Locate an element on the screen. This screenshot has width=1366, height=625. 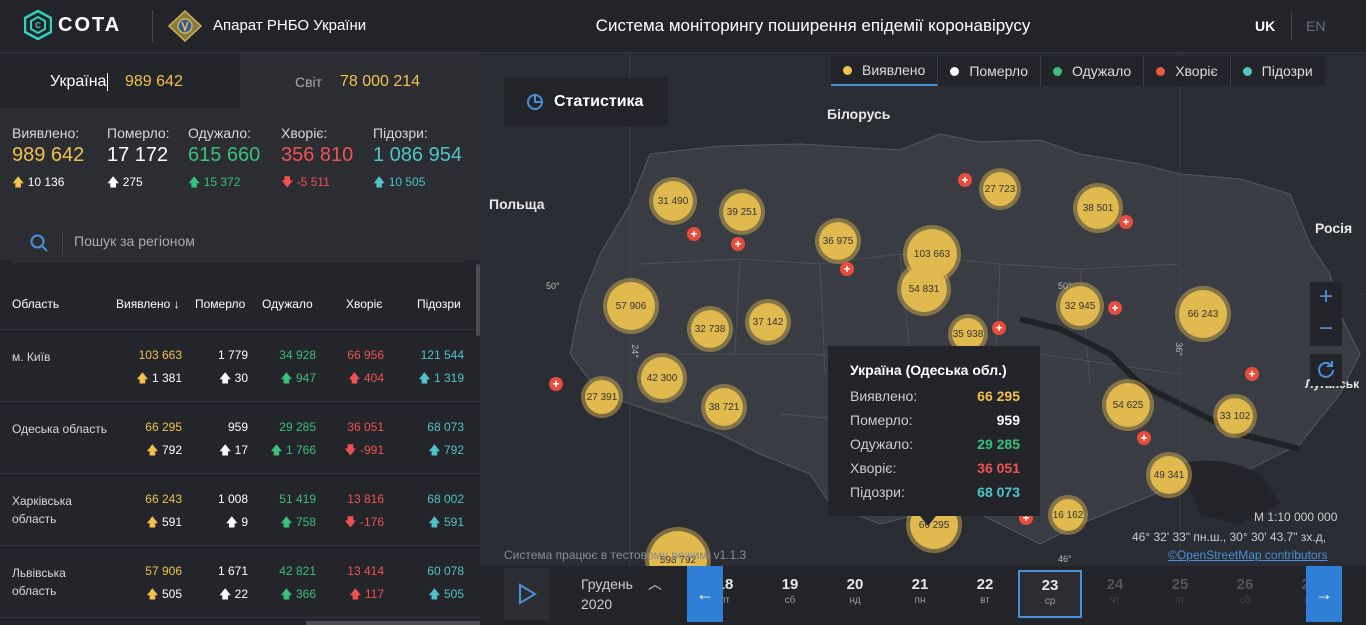
cell-value: 13 816 is located at coordinates (365, 499).